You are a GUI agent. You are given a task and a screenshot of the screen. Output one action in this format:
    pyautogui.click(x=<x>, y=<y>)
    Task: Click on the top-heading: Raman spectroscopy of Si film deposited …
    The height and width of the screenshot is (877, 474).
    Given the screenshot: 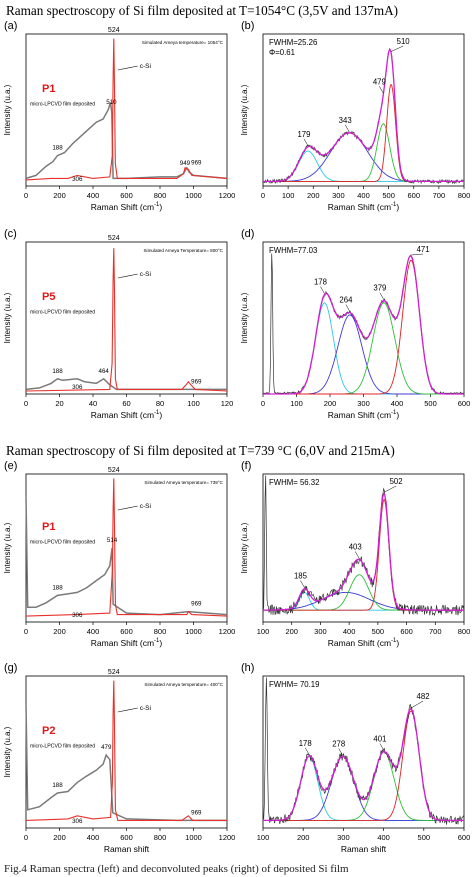 What is the action you would take?
    pyautogui.click(x=202, y=10)
    